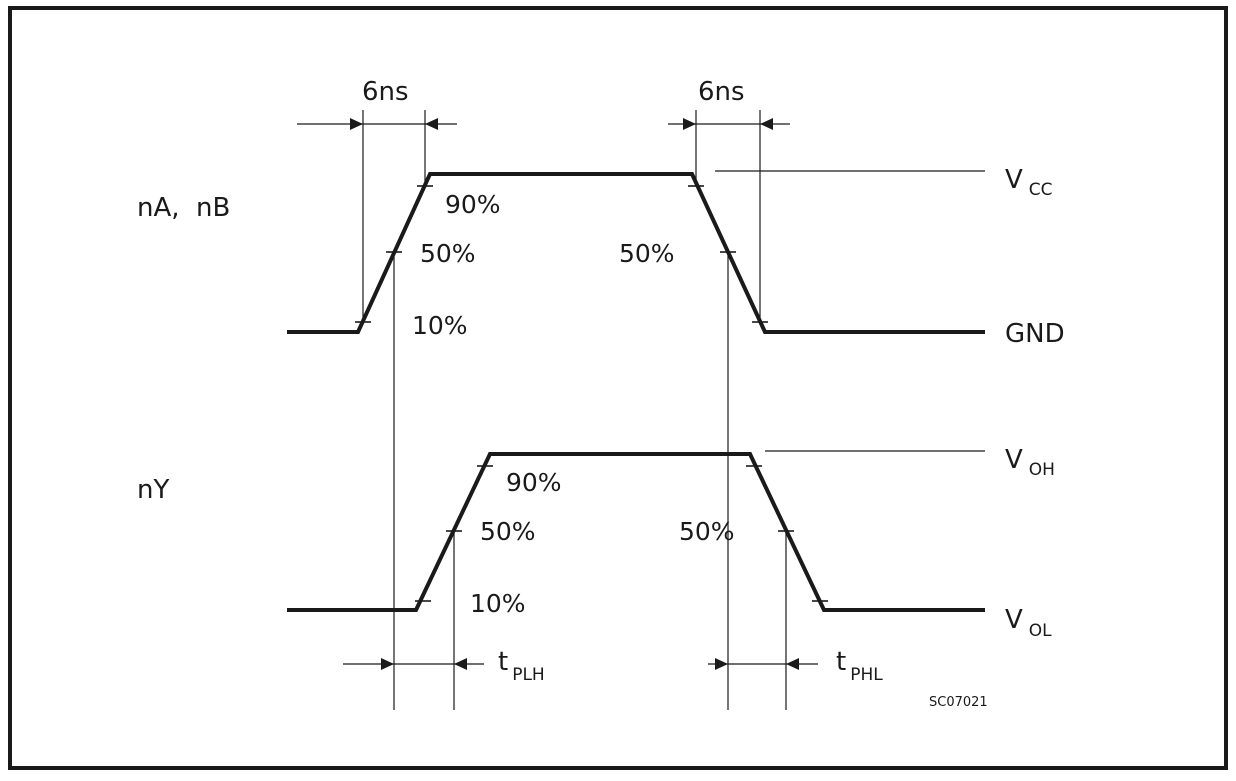 The width and height of the screenshot is (1236, 781). What do you see at coordinates (636, 532) in the screenshot?
I see `output-waveform` at bounding box center [636, 532].